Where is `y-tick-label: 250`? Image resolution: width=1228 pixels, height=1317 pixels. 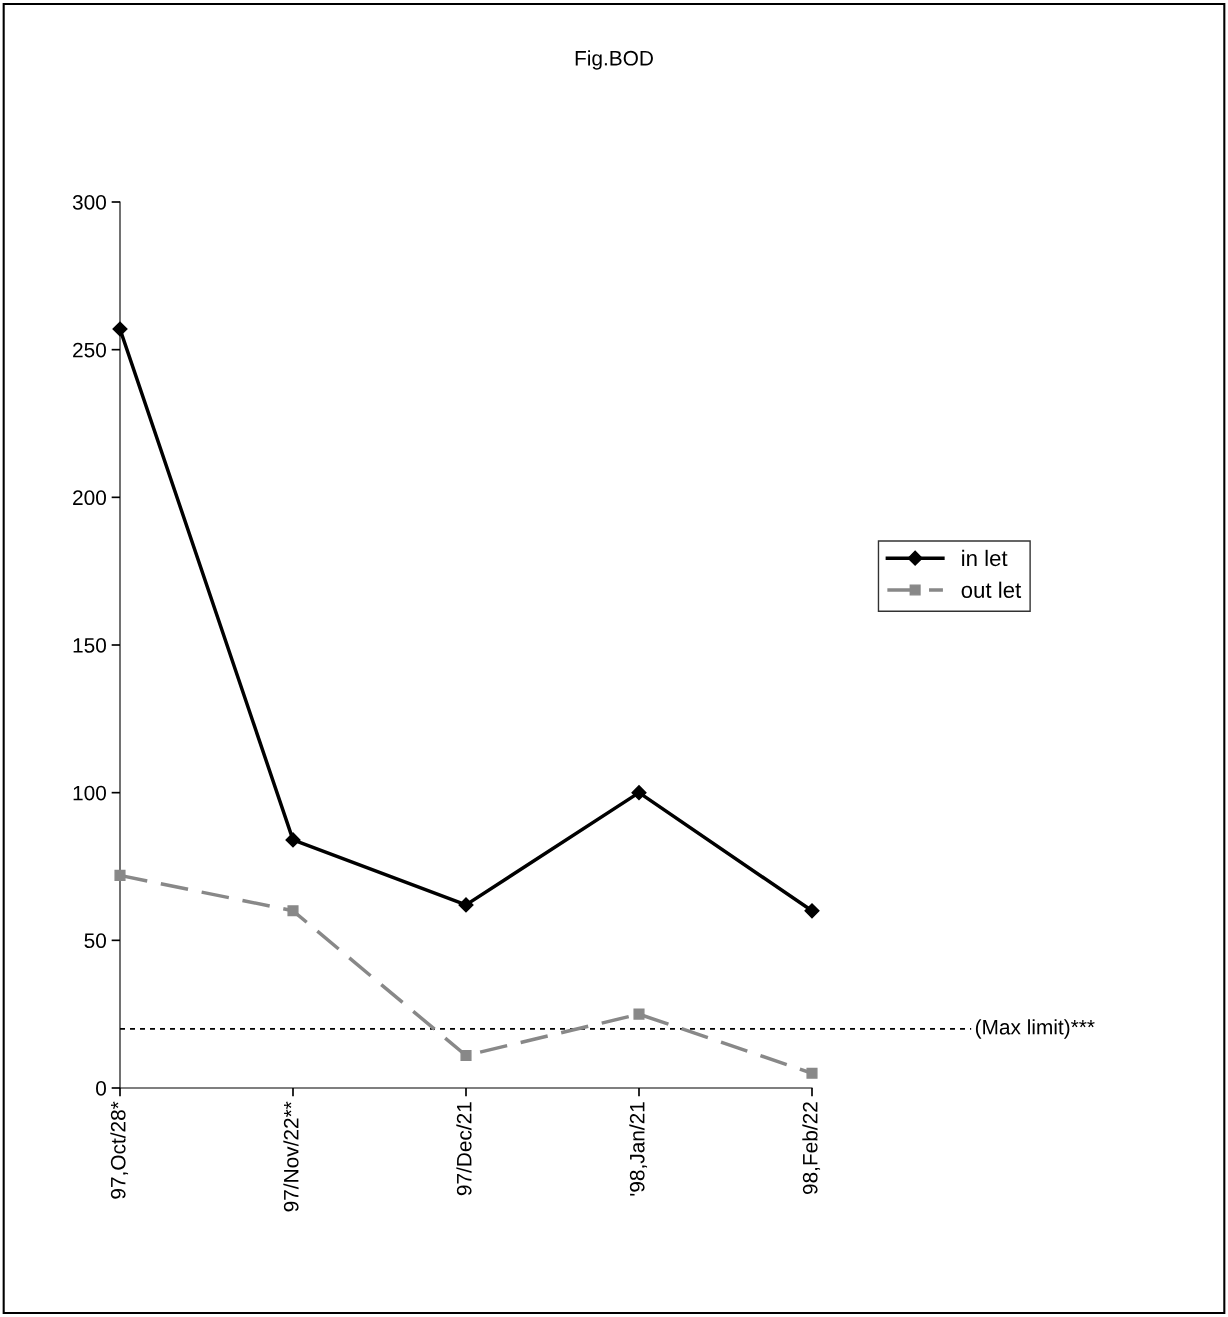 y-tick-label: 250 is located at coordinates (89, 350).